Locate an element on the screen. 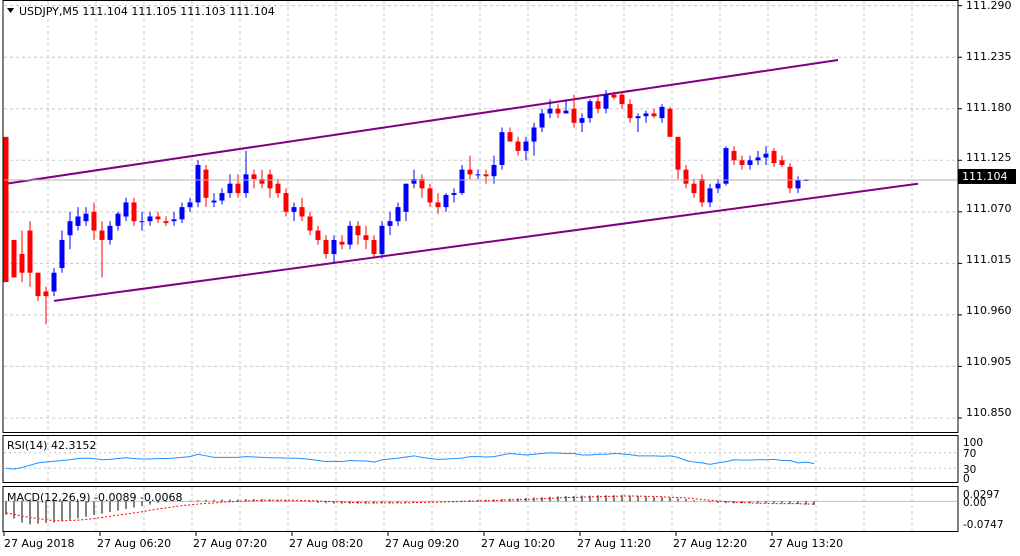  time-tick-label: 27 Aug 10:20 is located at coordinates (518, 543).